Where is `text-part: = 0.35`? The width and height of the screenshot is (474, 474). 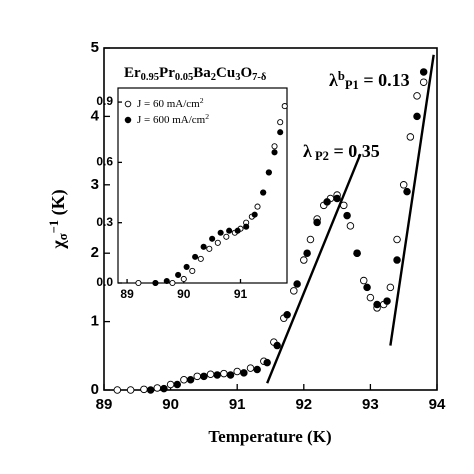
text-part: = 0.35 is located at coordinates (354, 151).